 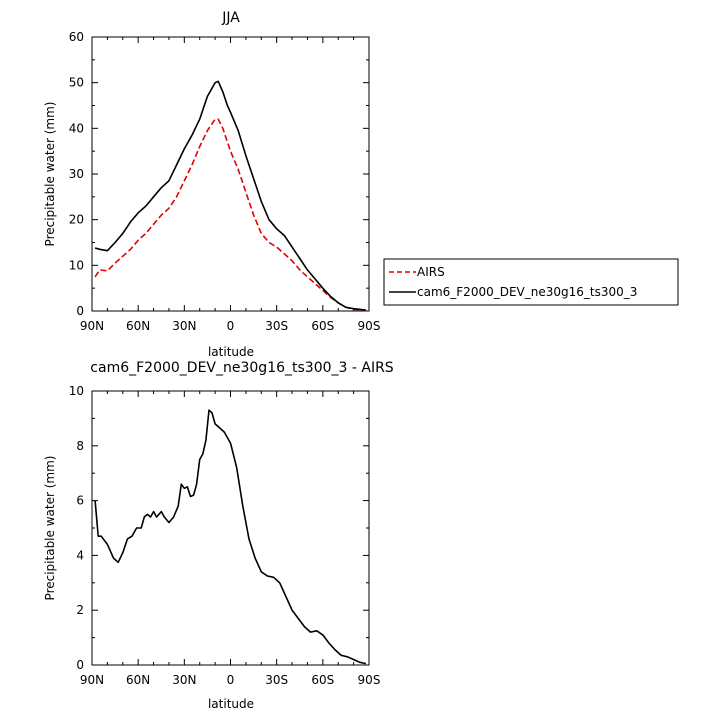 I want to click on top-ytick-label: 0, so click(x=80, y=311).